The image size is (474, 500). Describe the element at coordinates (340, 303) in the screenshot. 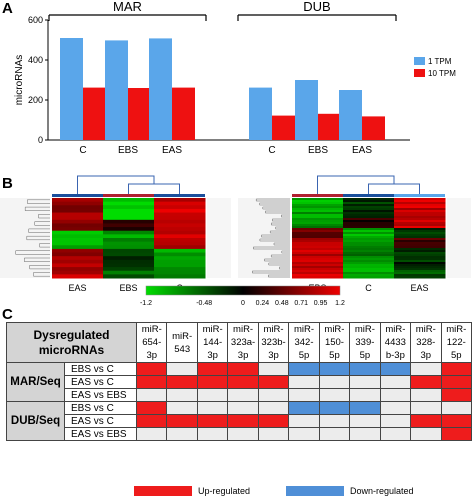

I see `color-scale-tick: 1.2` at that location.